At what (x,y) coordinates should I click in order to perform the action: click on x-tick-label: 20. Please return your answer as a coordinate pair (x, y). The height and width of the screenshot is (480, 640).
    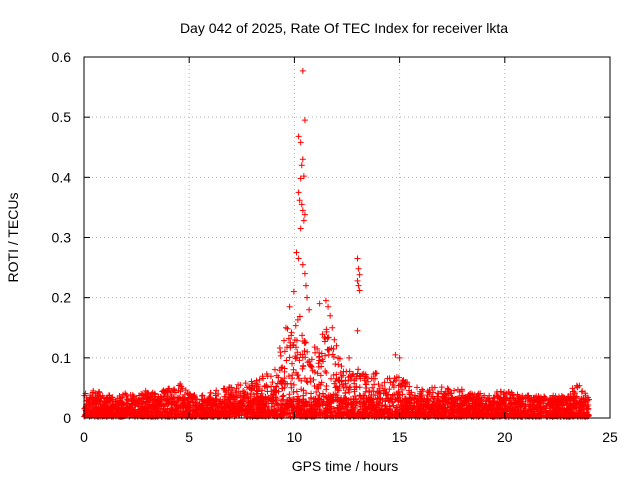
    Looking at the image, I should click on (505, 437).